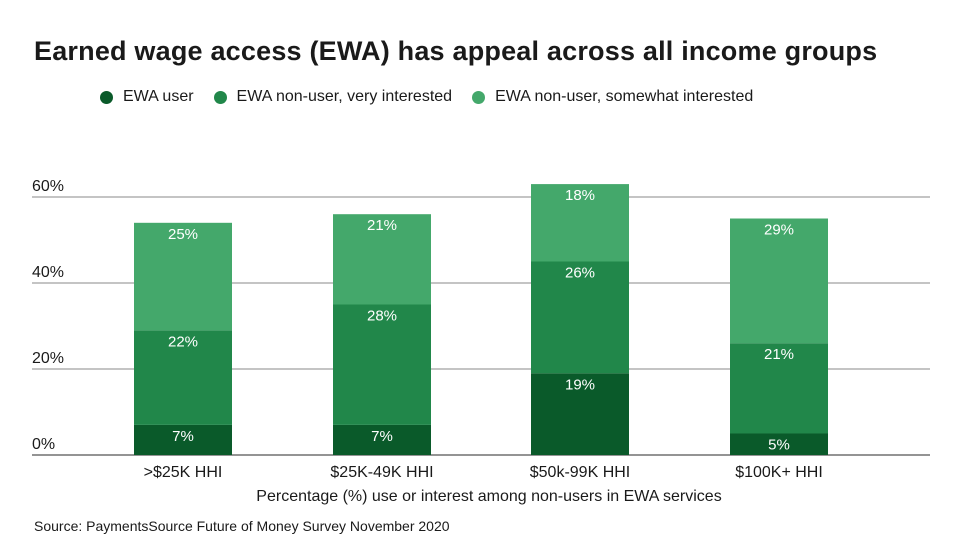 The width and height of the screenshot is (978, 550). What do you see at coordinates (48, 186) in the screenshot?
I see `y-tick-label: 60%` at bounding box center [48, 186].